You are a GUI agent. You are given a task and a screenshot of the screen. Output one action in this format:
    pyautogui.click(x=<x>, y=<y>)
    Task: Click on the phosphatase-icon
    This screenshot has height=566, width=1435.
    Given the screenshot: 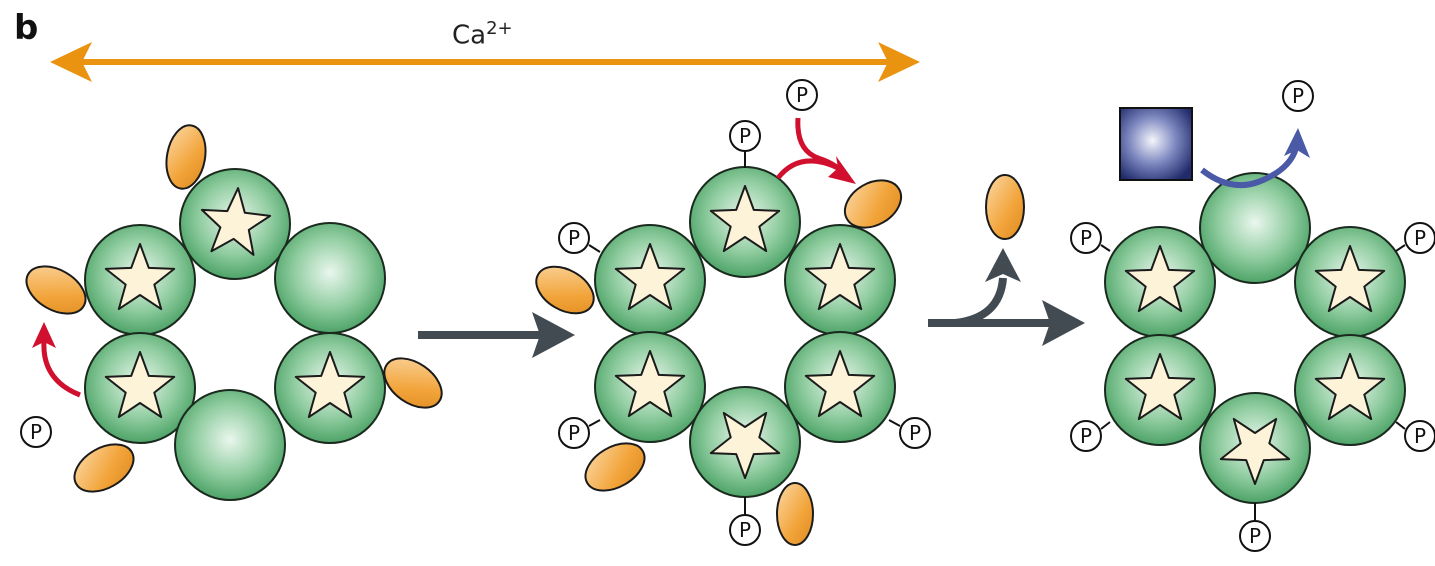 What is the action you would take?
    pyautogui.click(x=1156, y=144)
    